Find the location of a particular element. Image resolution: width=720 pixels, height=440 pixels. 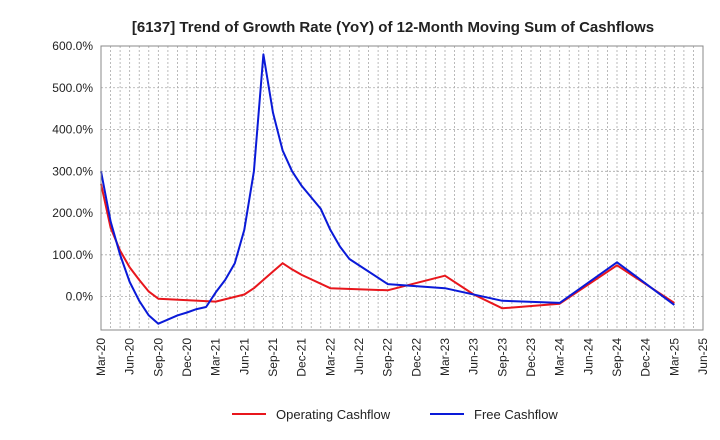

y-axis: 0.0% 100.0% 200.0% 300.0% 400.0% 500.0% 600.0% is located at coordinates (72, 171).